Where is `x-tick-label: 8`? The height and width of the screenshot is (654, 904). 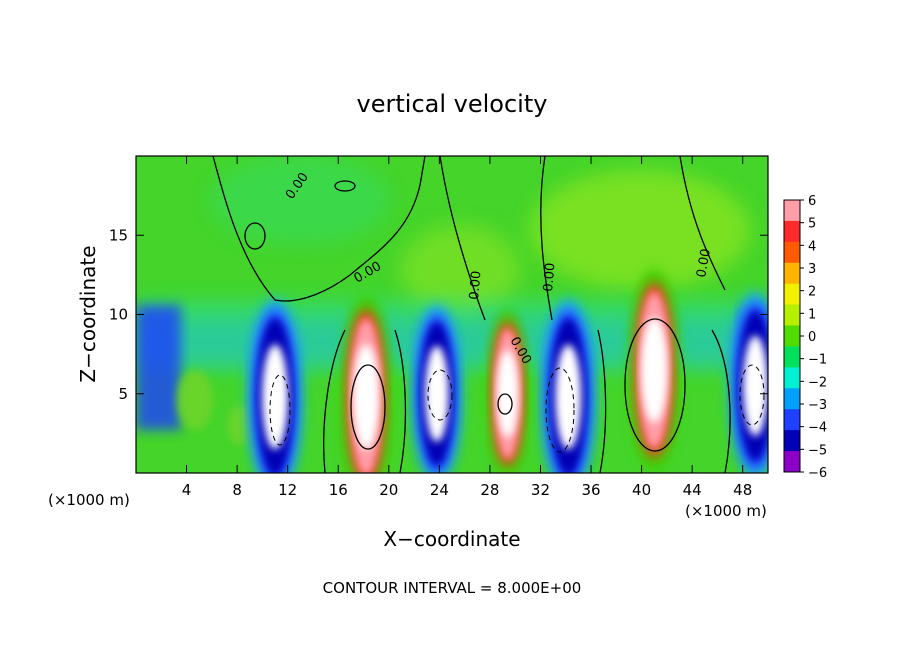
x-tick-label: 8 is located at coordinates (237, 490).